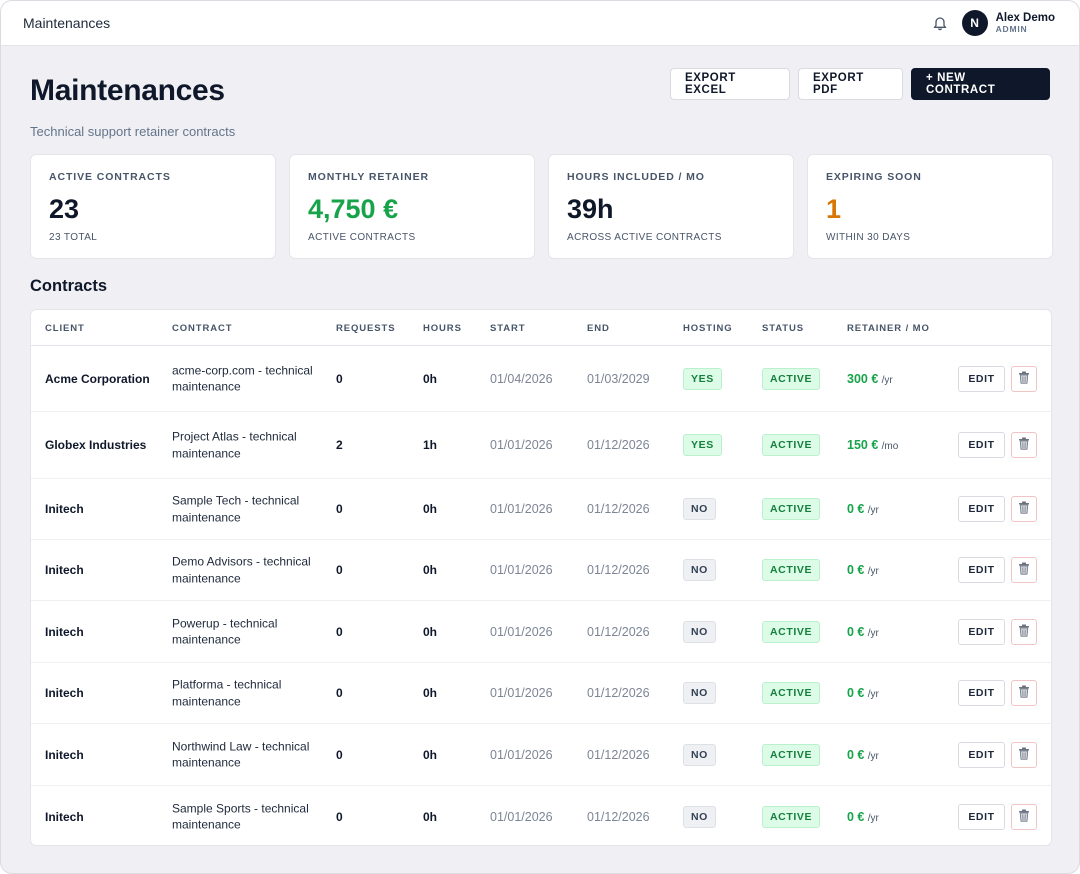  I want to click on contracts-section-title: Contracts, so click(69, 286).